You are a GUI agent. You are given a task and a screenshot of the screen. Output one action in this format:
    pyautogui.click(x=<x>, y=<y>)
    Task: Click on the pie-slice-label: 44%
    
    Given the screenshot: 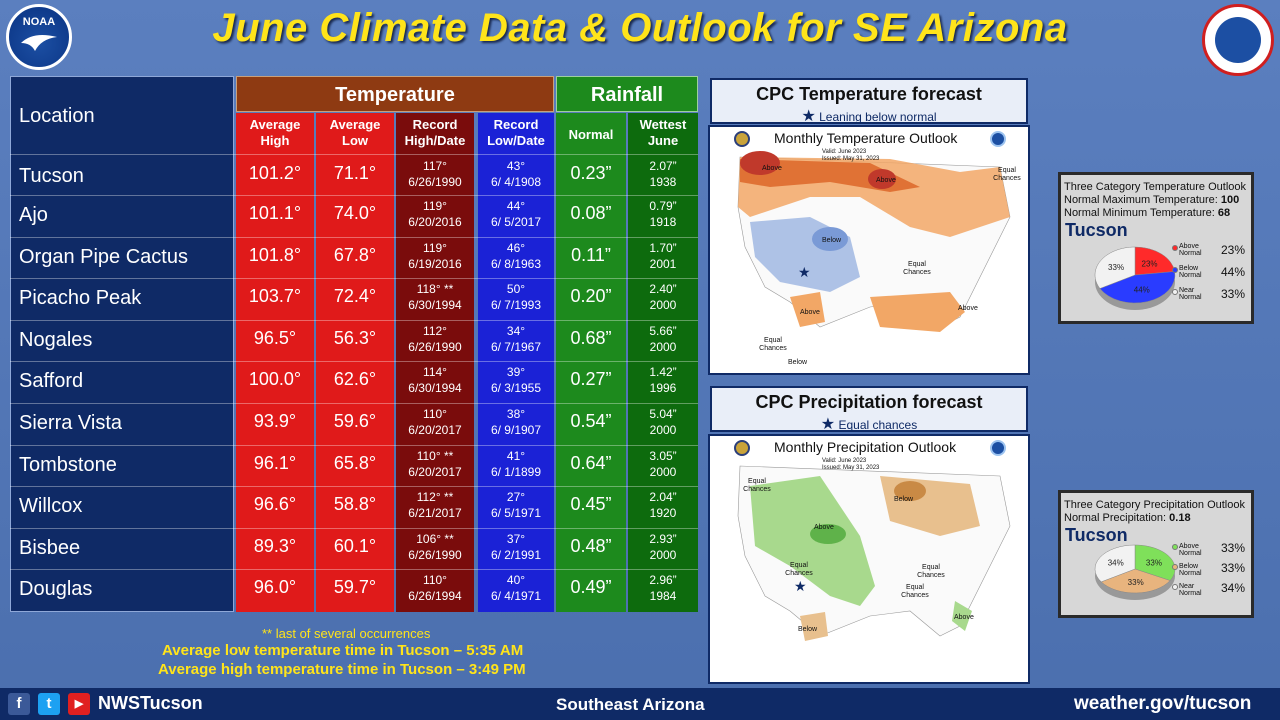 What is the action you would take?
    pyautogui.click(x=1142, y=290)
    